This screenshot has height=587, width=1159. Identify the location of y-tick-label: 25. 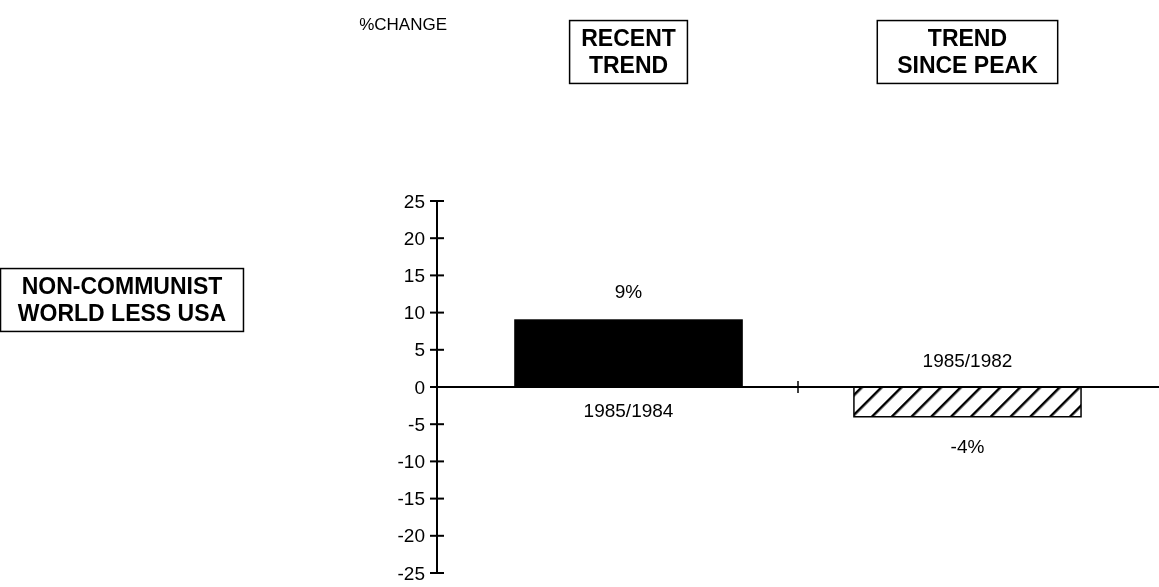
(414, 201).